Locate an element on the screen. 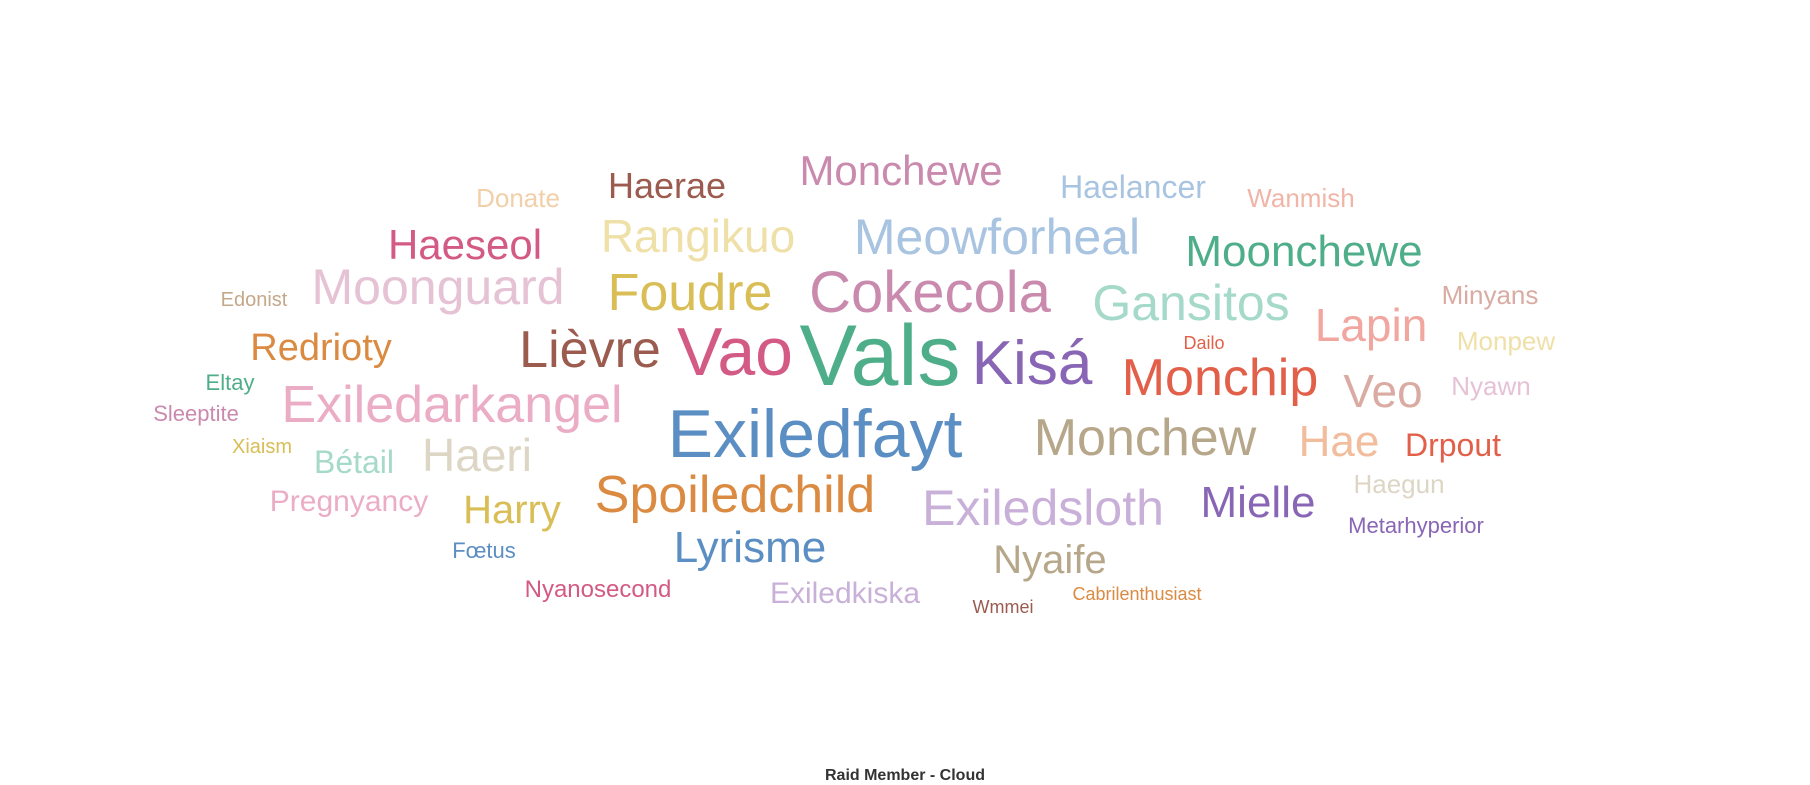 The height and width of the screenshot is (785, 1810). cloud-word: Haelancer is located at coordinates (1133, 187).